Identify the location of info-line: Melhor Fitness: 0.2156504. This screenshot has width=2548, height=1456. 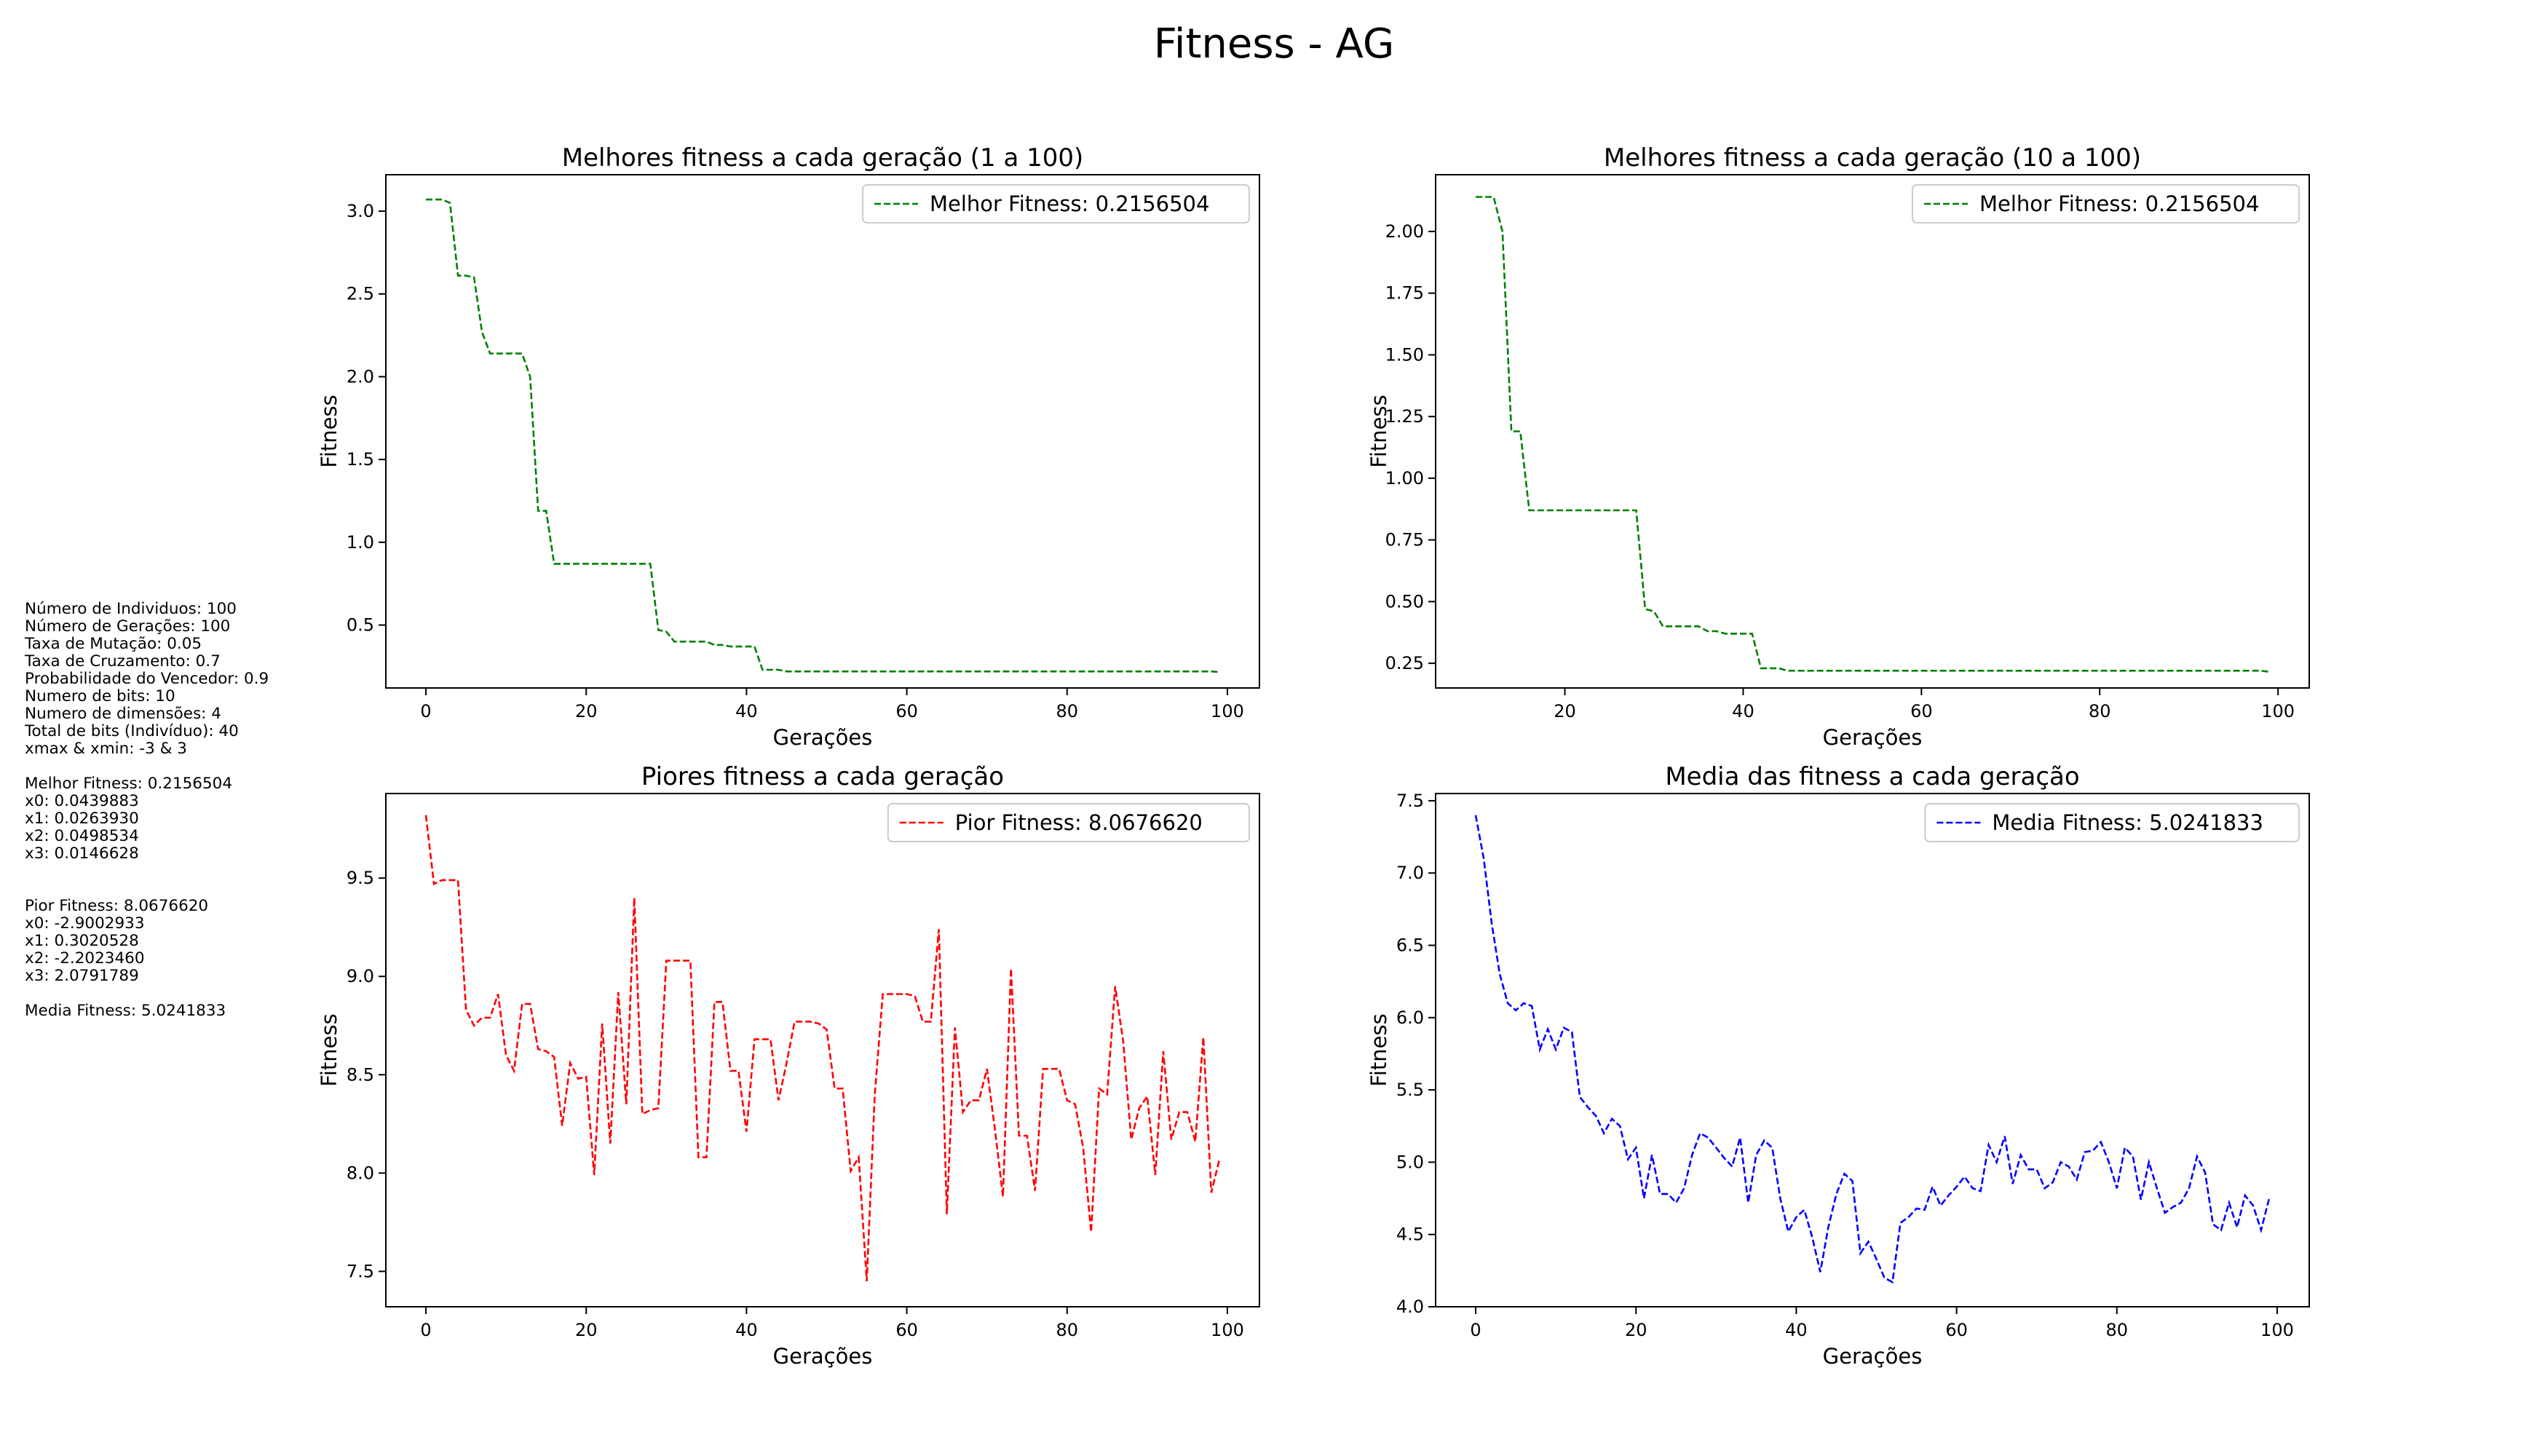
(129, 784).